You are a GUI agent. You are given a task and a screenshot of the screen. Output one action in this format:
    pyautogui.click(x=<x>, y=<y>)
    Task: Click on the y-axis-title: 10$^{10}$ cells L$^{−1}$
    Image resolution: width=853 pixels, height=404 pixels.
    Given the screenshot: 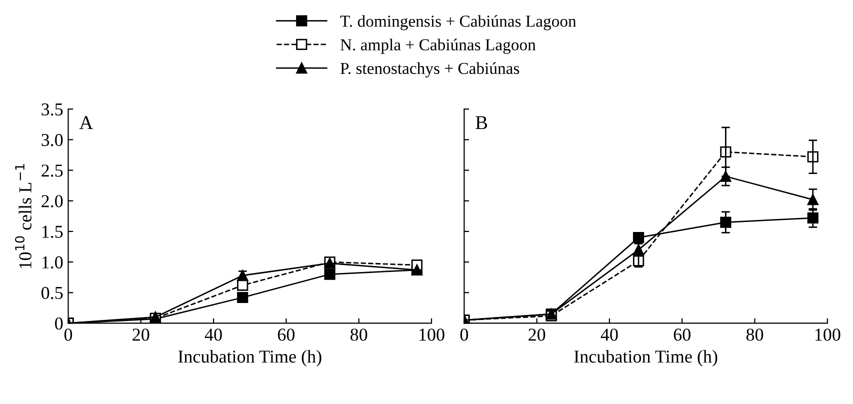 What is the action you would take?
    pyautogui.click(x=23, y=216)
    